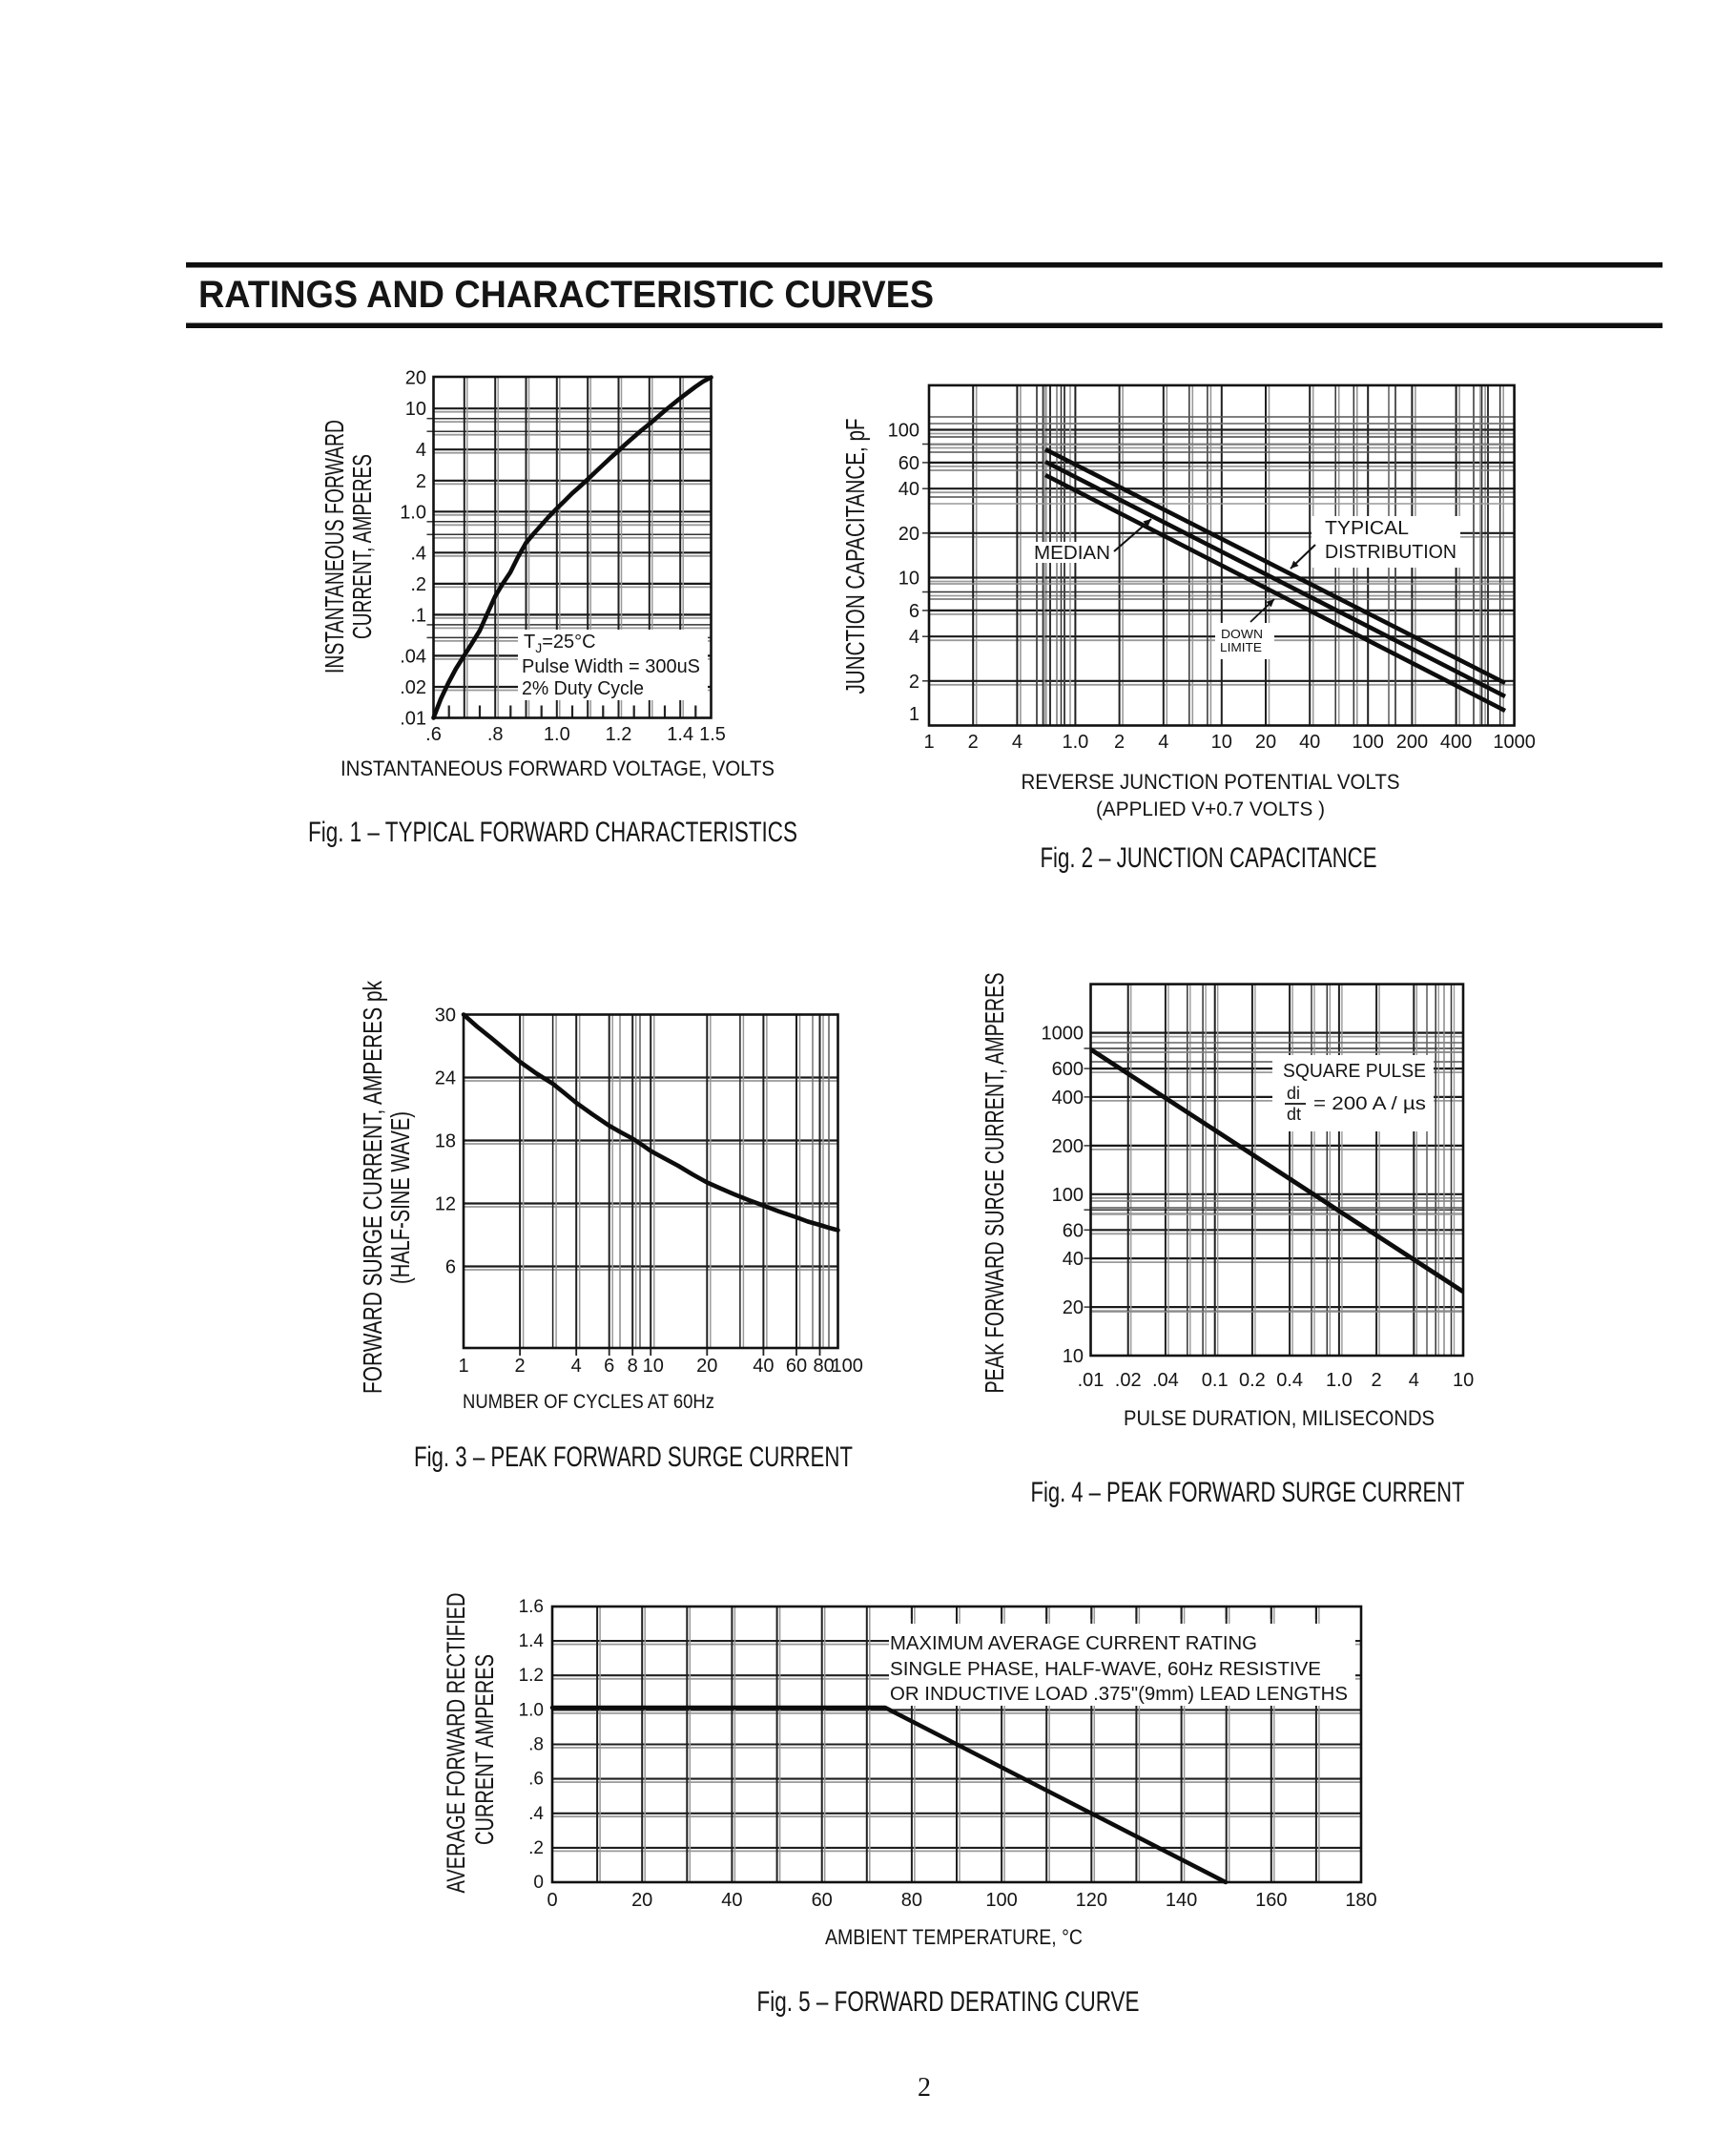 Image resolution: width=1735 pixels, height=2156 pixels. Describe the element at coordinates (1063, 1034) in the screenshot. I see `svg-text: 1000` at that location.